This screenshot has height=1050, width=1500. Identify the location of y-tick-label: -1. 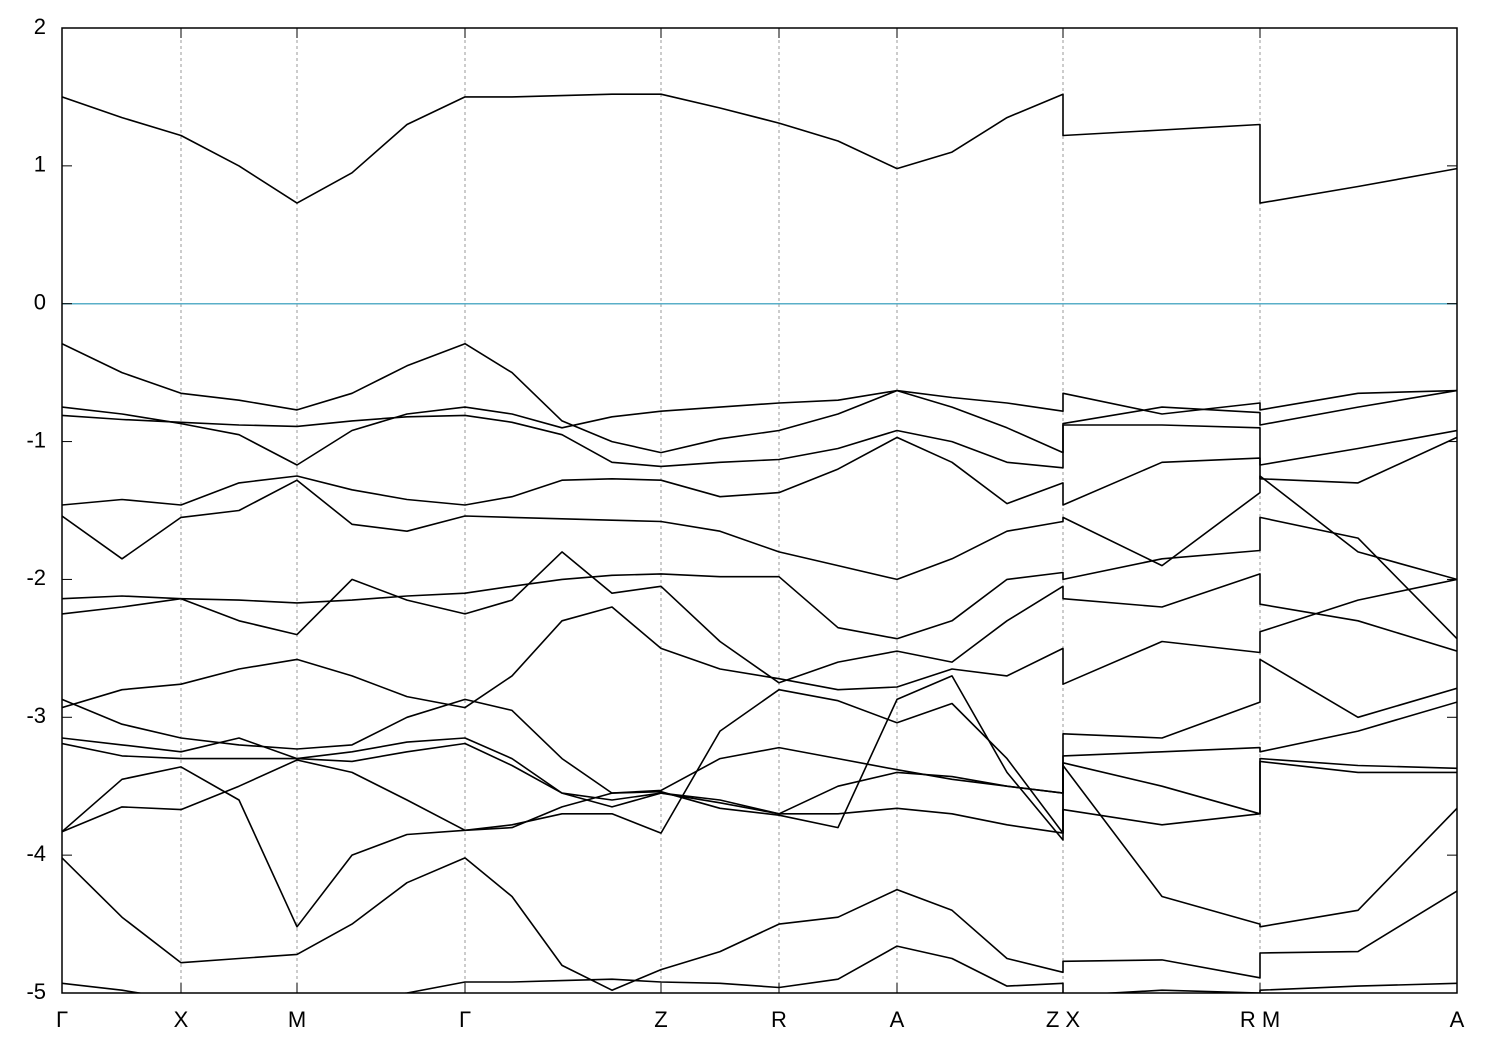
(36, 439).